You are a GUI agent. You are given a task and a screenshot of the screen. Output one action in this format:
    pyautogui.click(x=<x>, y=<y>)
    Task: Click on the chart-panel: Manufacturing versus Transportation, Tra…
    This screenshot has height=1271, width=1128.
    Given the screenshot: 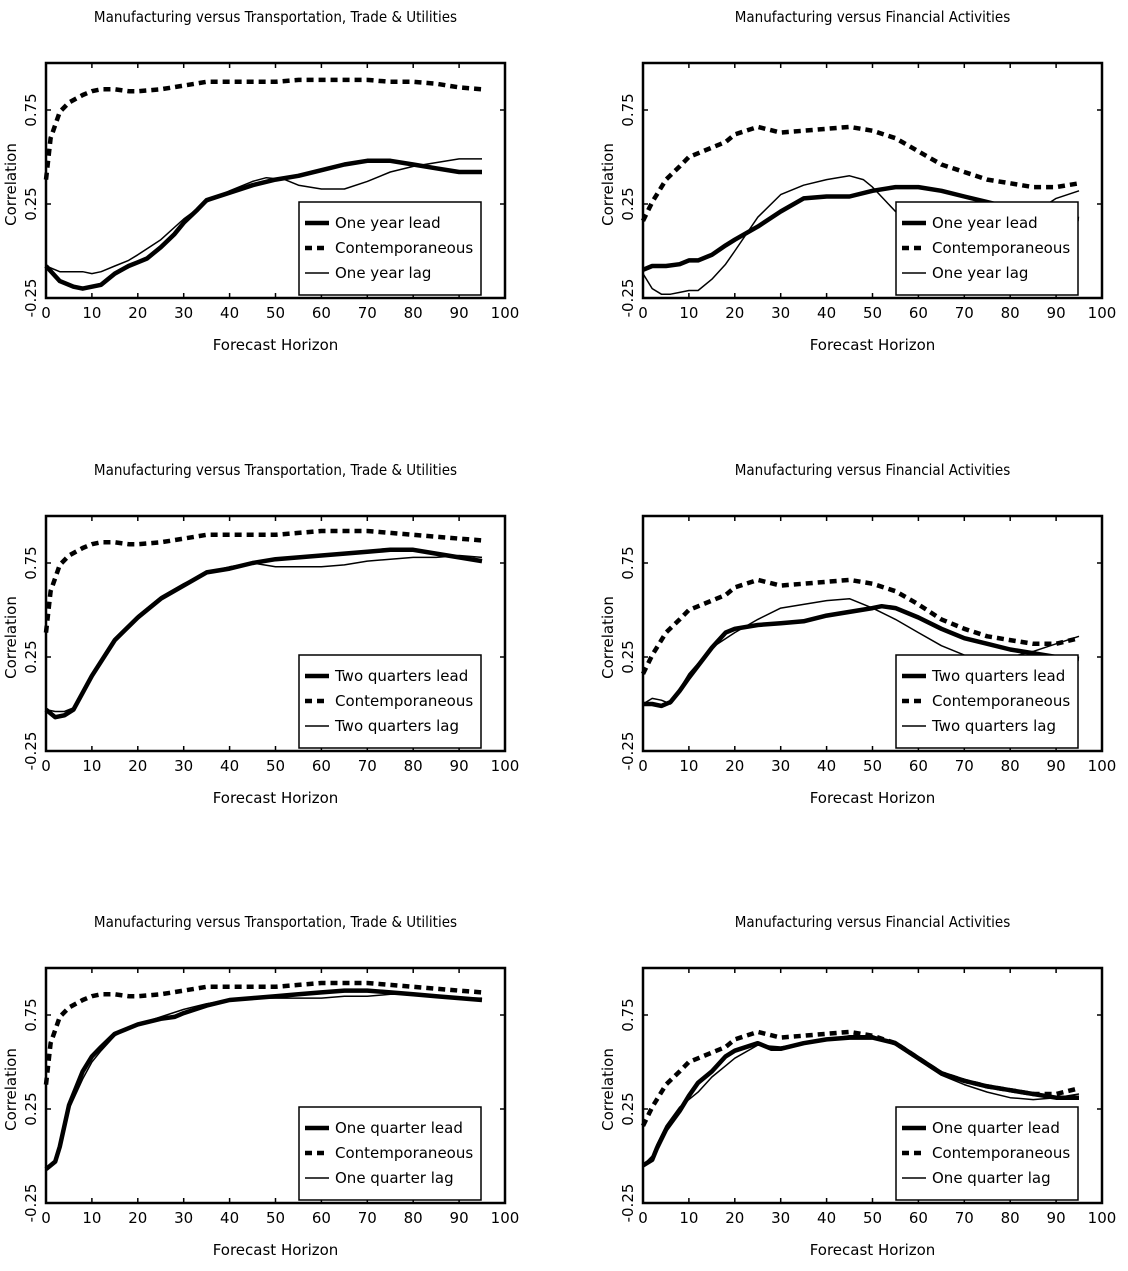 What is the action you would take?
    pyautogui.click(x=260, y=181)
    